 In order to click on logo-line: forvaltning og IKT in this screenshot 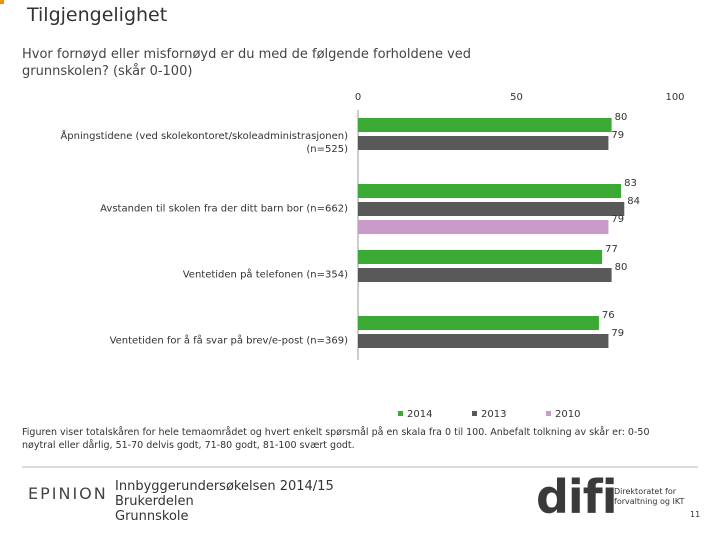, I will do `click(649, 501)`.